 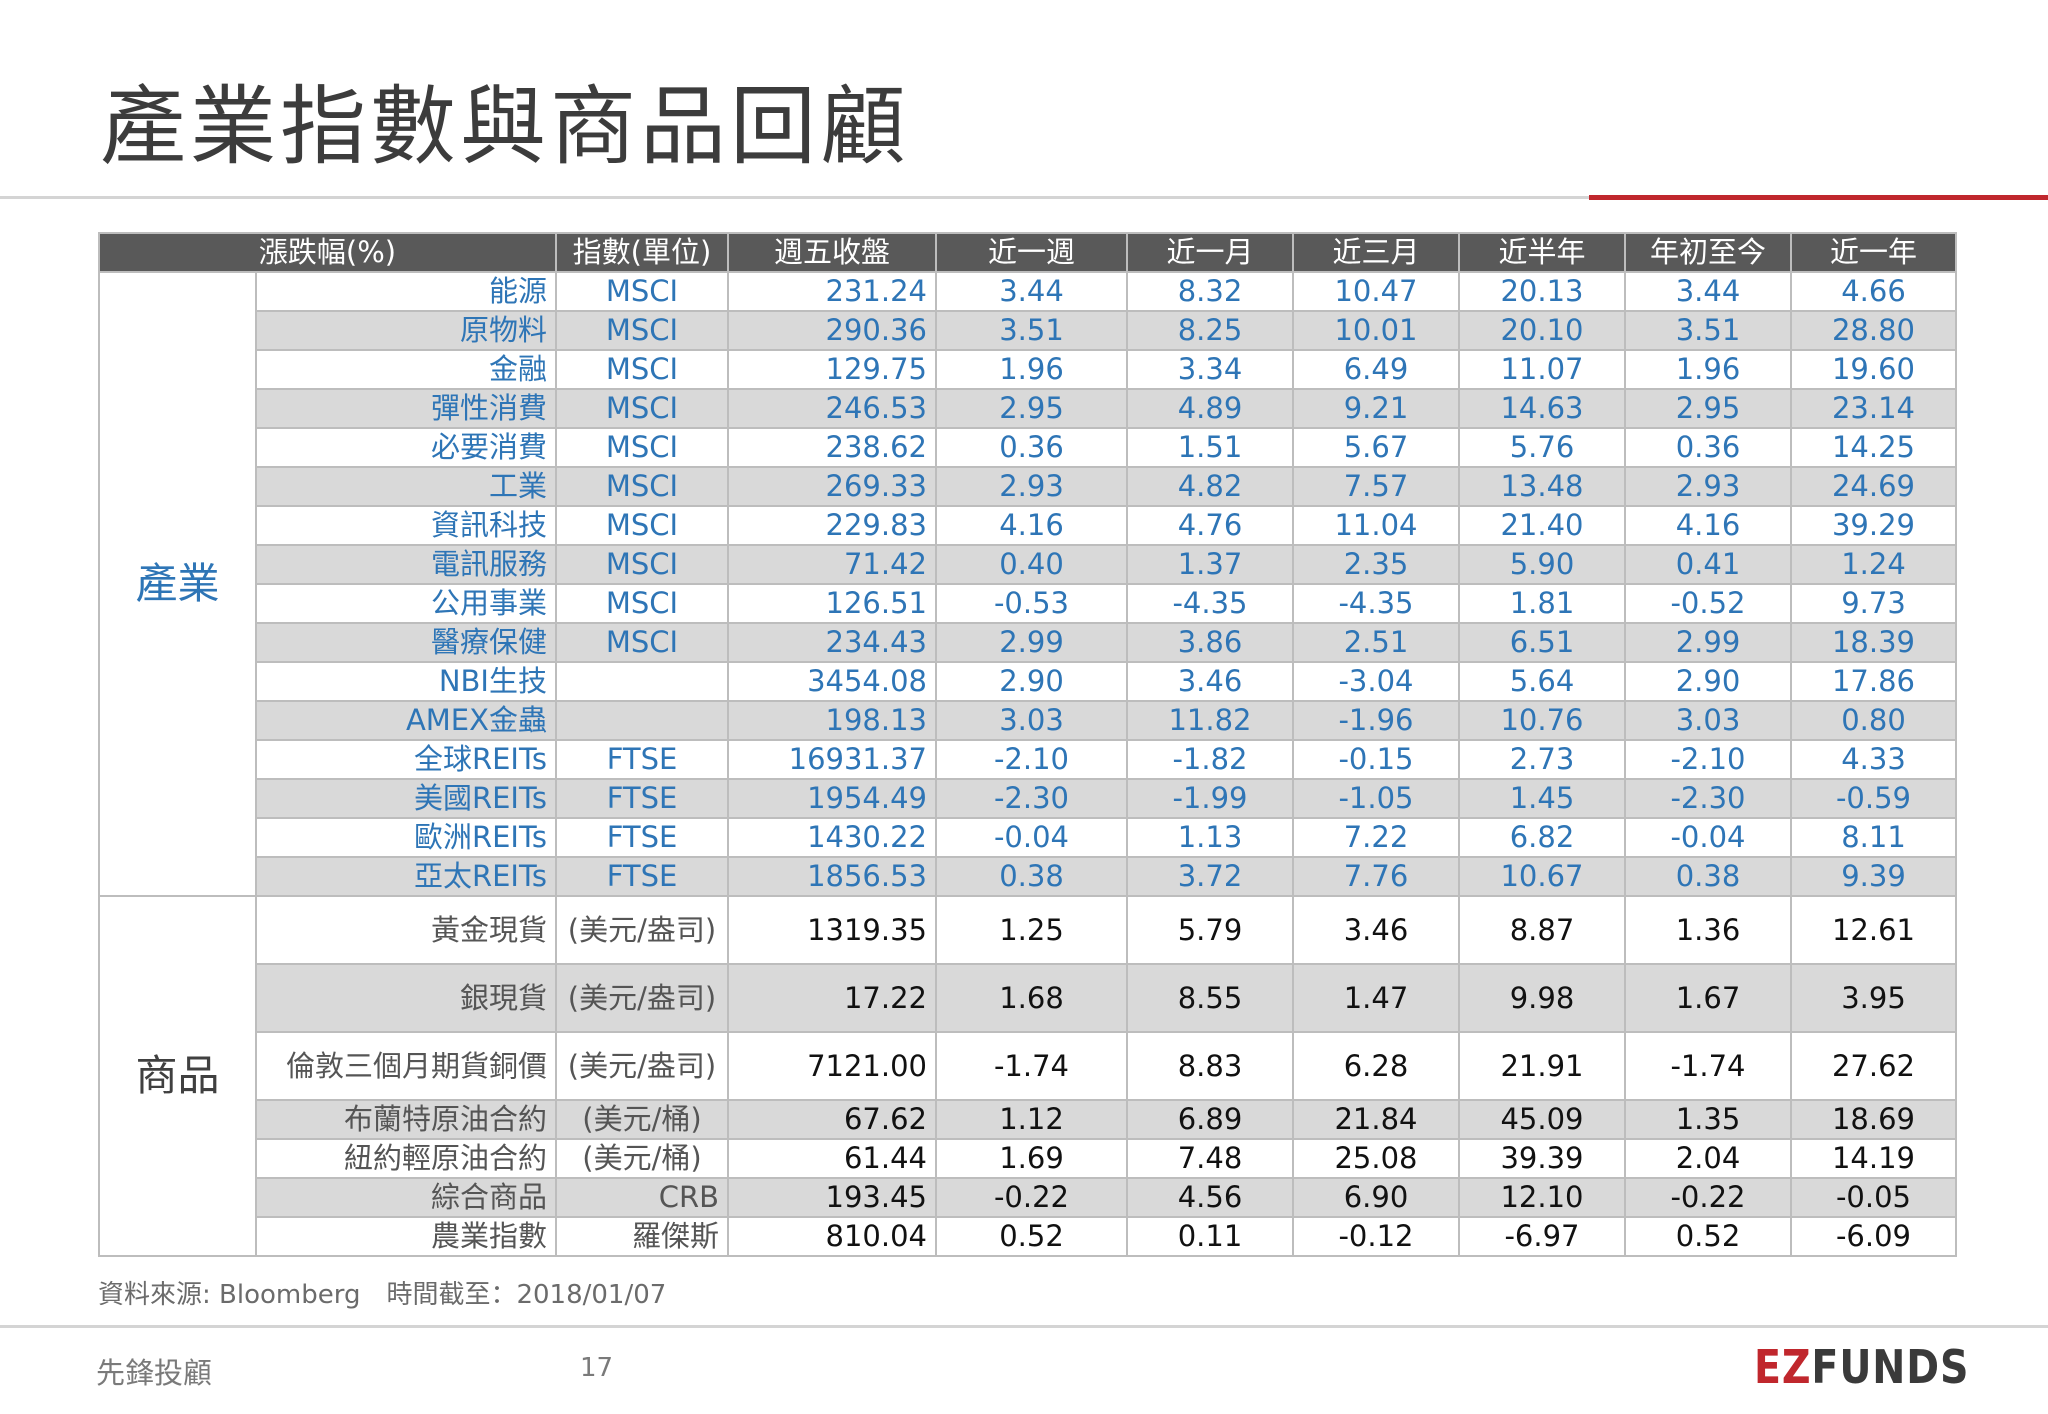 I want to click on row-unit: 羅傑斯, so click(x=642, y=1236).